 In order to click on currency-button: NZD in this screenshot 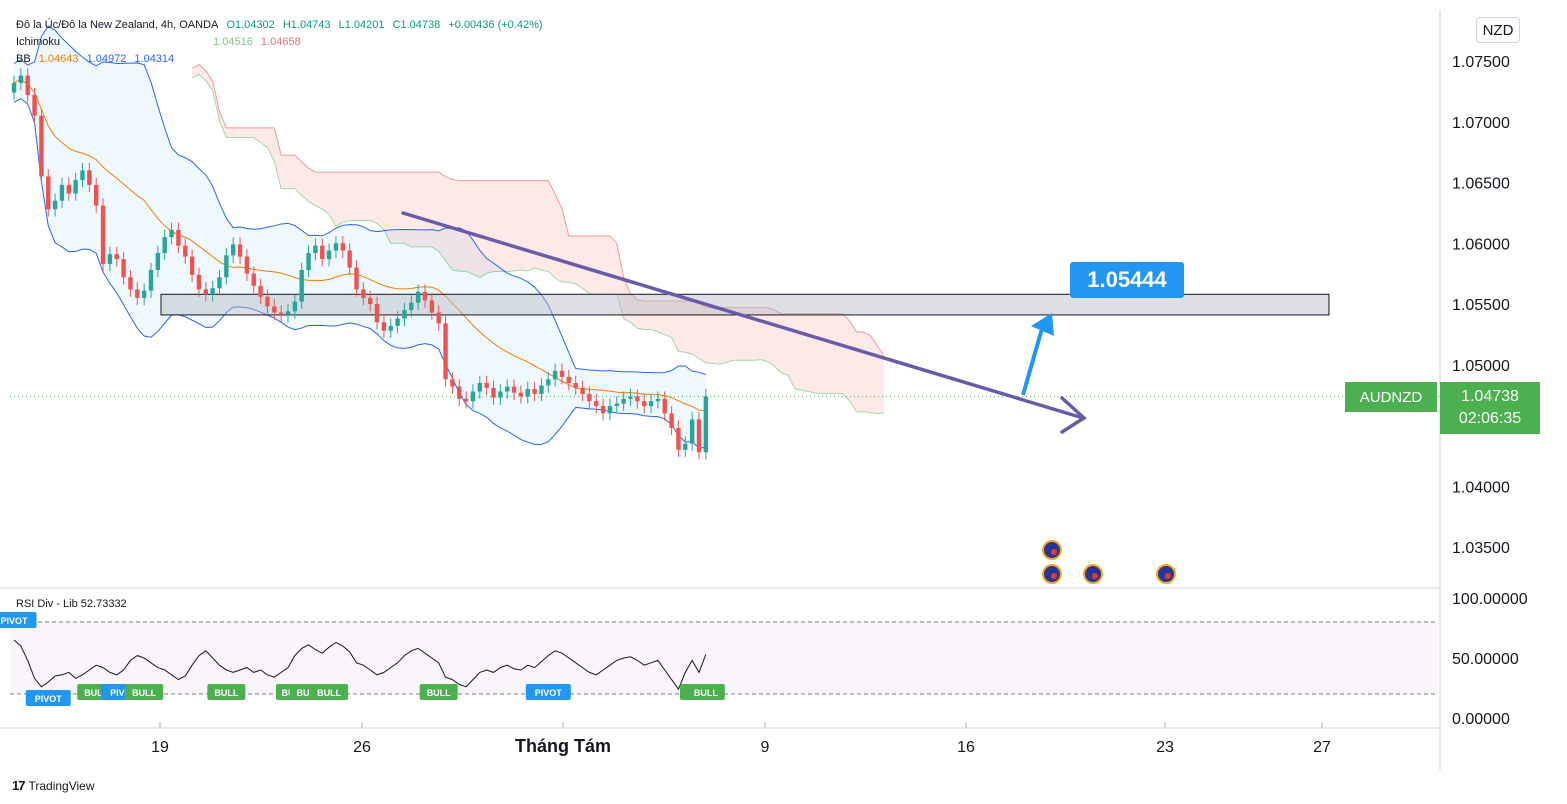, I will do `click(1498, 30)`.